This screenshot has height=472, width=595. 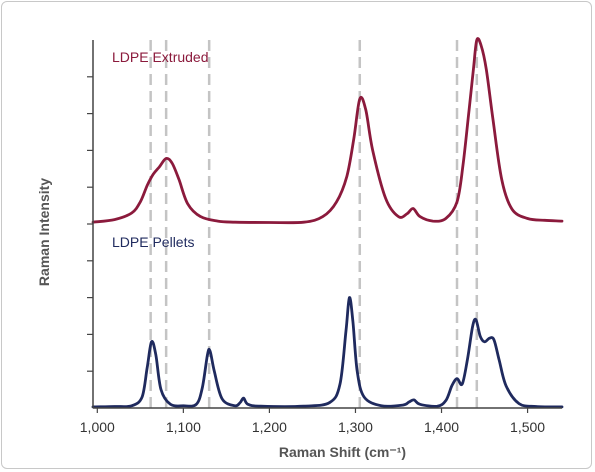 I want to click on x-tick-label-3: 1,300, so click(x=355, y=427).